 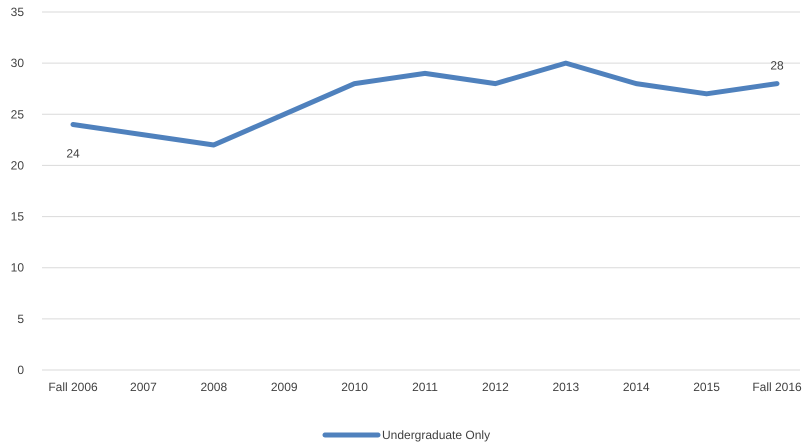 I want to click on y-tick-label: 25, so click(x=17, y=114).